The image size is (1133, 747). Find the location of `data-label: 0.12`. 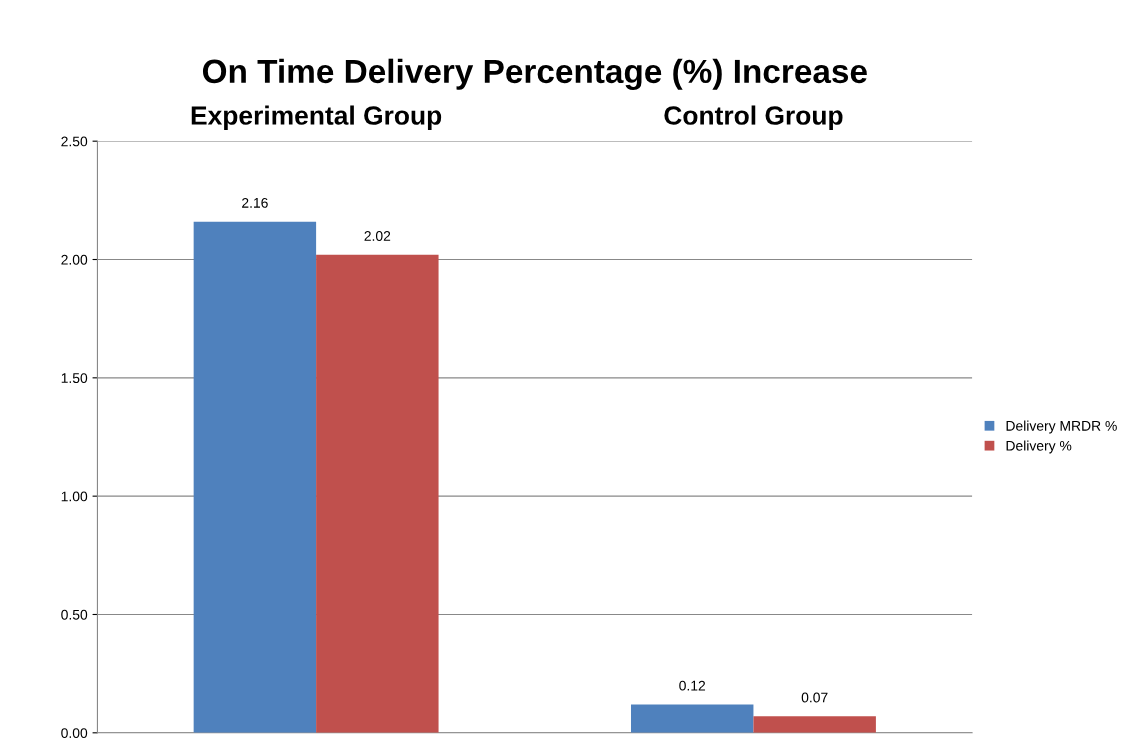

data-label: 0.12 is located at coordinates (692, 685).